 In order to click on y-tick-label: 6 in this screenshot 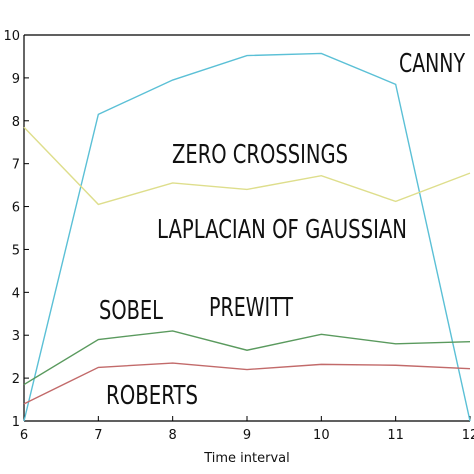, I will do `click(16, 208)`.